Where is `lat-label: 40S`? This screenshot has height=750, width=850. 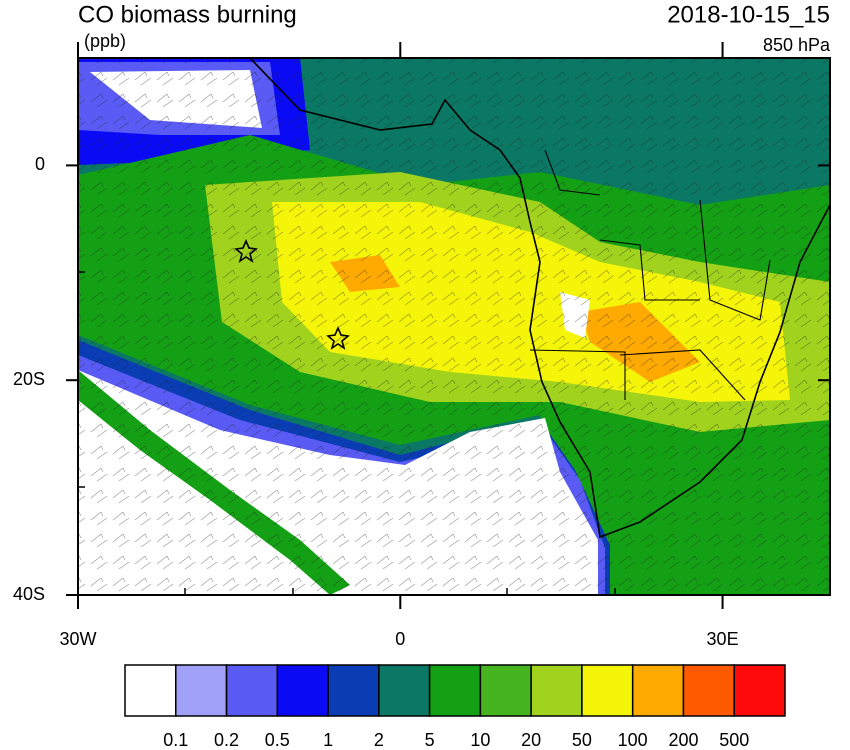 lat-label: 40S is located at coordinates (29, 594).